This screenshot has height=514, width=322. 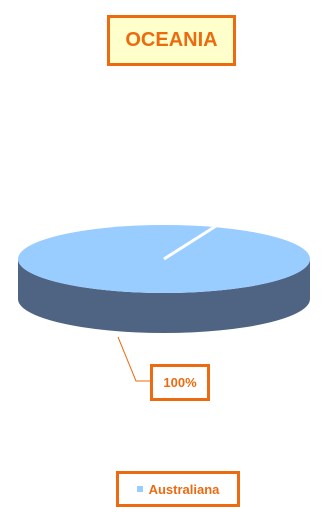 What do you see at coordinates (190, 242) in the screenshot?
I see `pie-slice-seam` at bounding box center [190, 242].